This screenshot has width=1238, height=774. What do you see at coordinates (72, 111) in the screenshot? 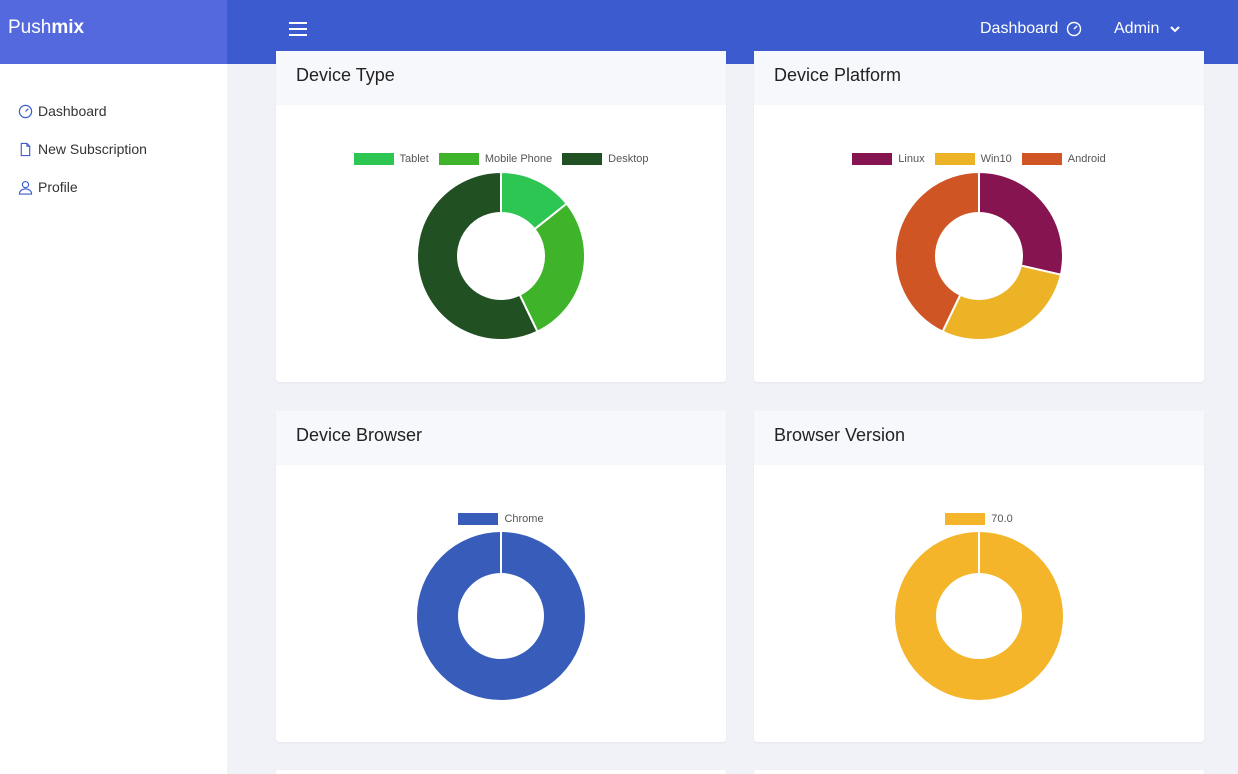
I see `sidebar-item-label: Dashboard` at bounding box center [72, 111].